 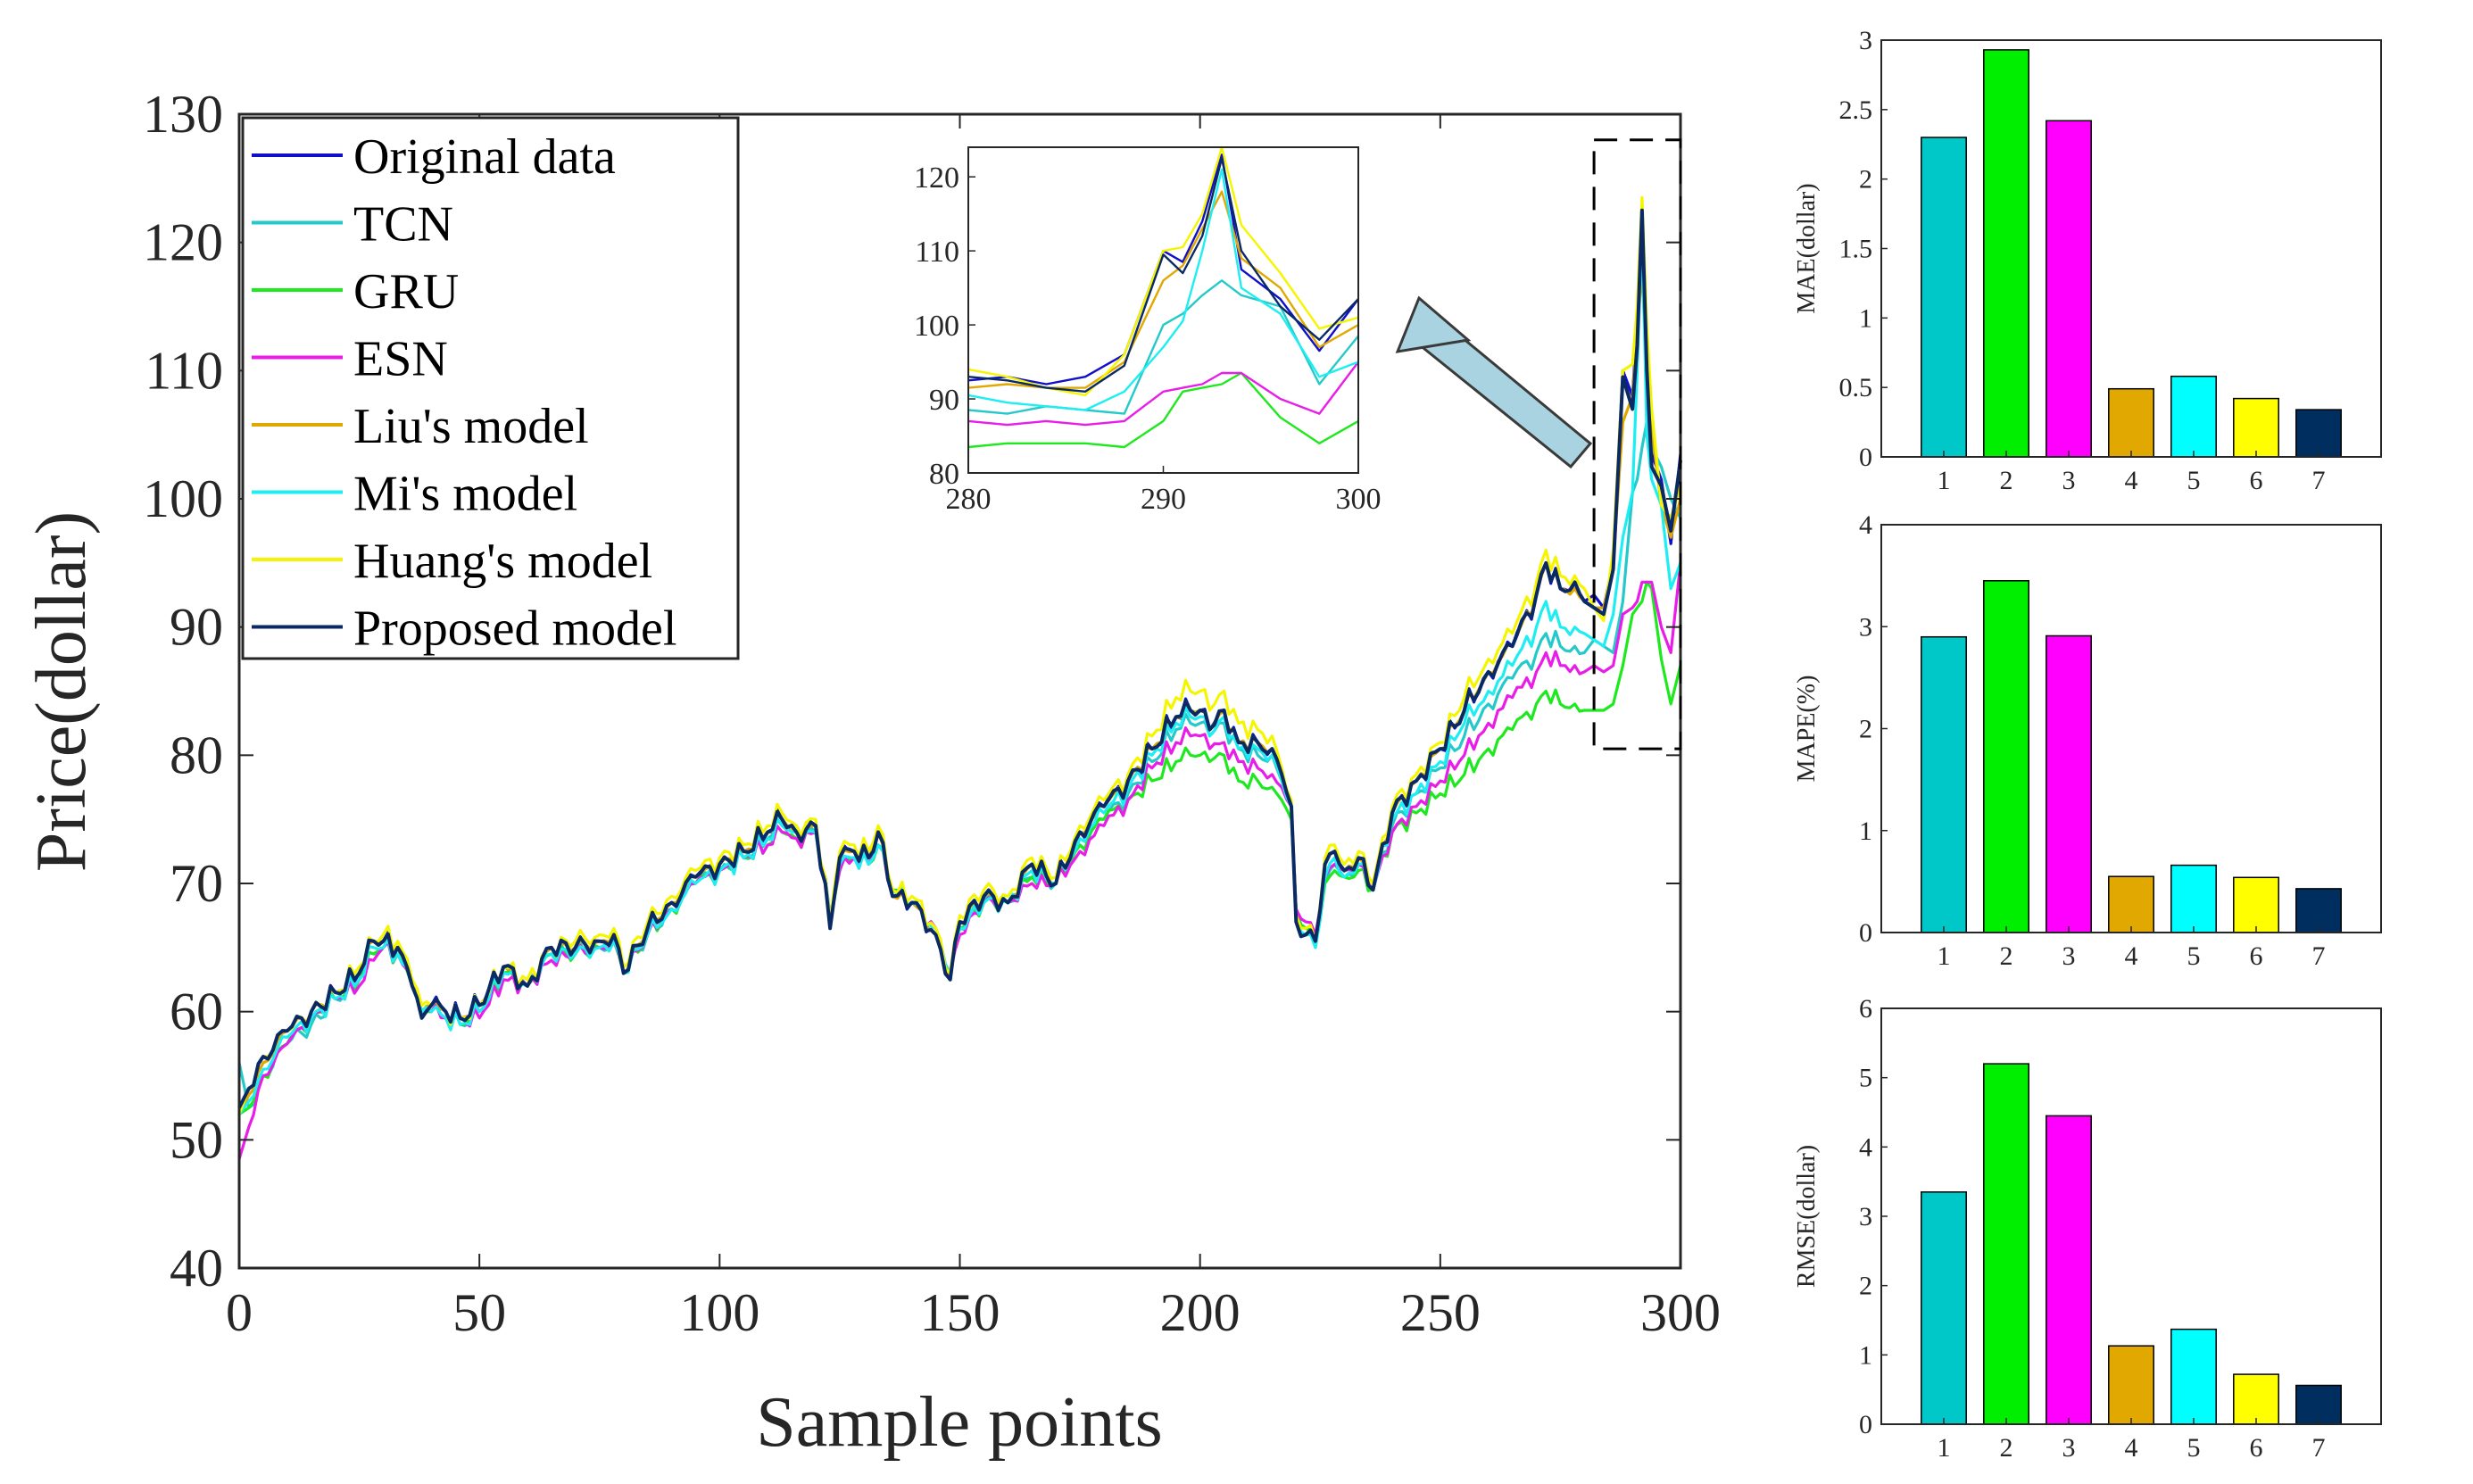 I want to click on main-y-tick-label: 110, so click(x=184, y=370).